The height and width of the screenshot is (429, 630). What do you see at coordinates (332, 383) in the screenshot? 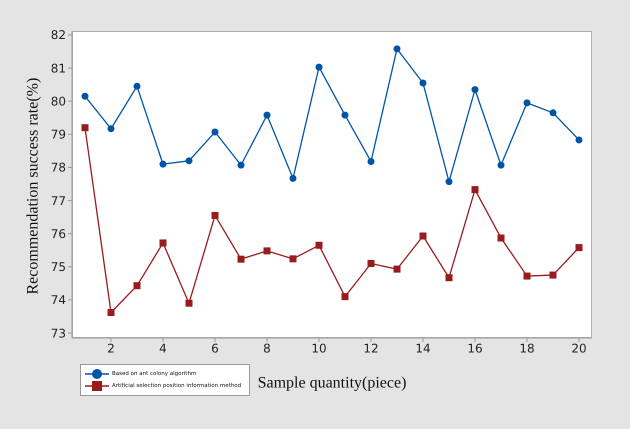
I see `x-axis-title: Sample quantity(piece)` at bounding box center [332, 383].